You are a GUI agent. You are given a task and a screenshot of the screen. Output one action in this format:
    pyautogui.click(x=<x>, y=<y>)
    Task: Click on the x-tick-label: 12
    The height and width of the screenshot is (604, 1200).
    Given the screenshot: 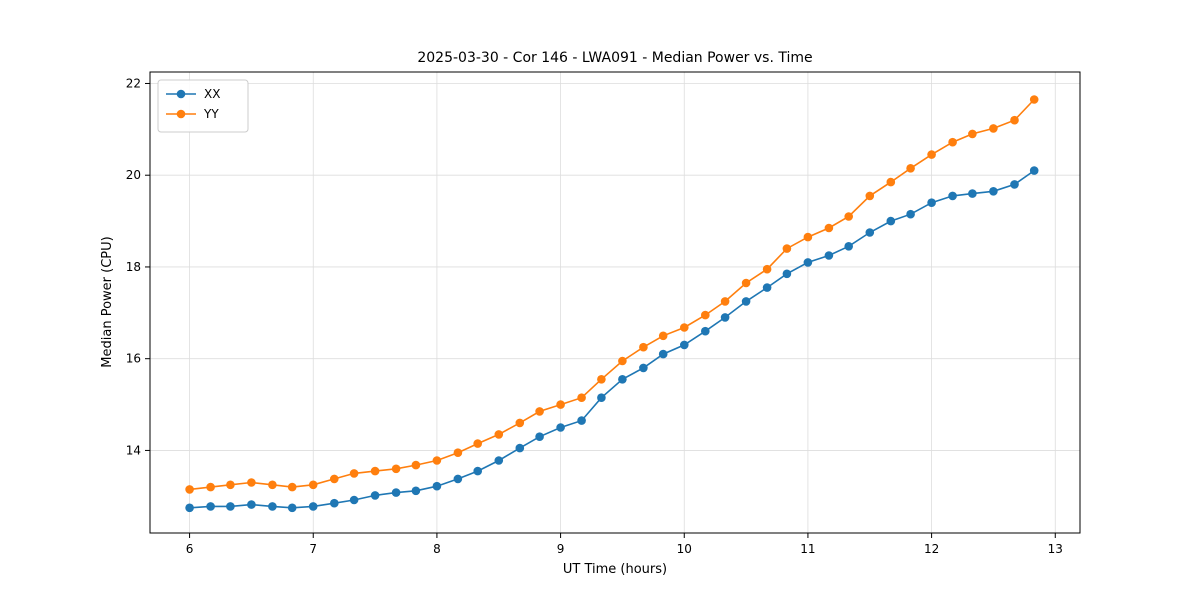 What is the action you would take?
    pyautogui.click(x=931, y=549)
    